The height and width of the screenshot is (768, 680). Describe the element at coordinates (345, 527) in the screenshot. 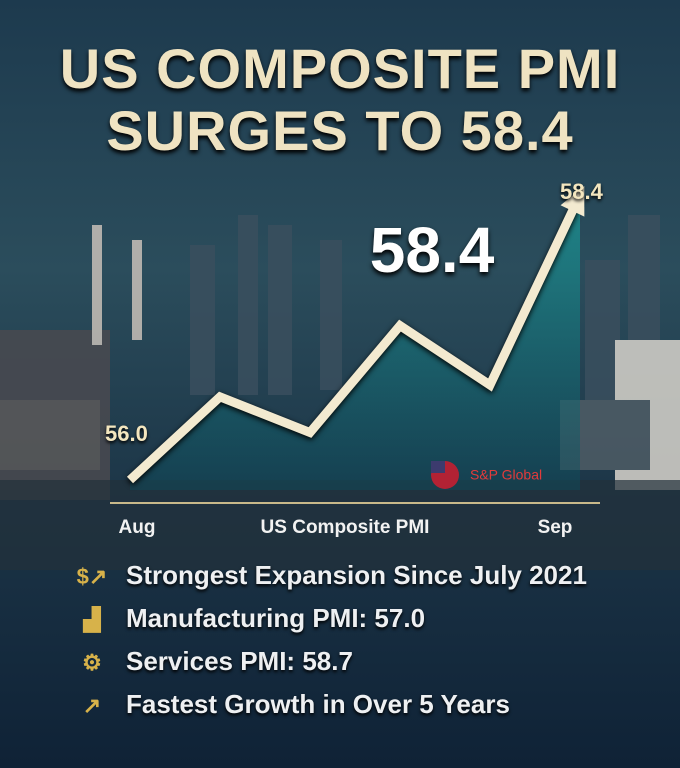

I see `x-axis-label: US Composite PMI` at that location.